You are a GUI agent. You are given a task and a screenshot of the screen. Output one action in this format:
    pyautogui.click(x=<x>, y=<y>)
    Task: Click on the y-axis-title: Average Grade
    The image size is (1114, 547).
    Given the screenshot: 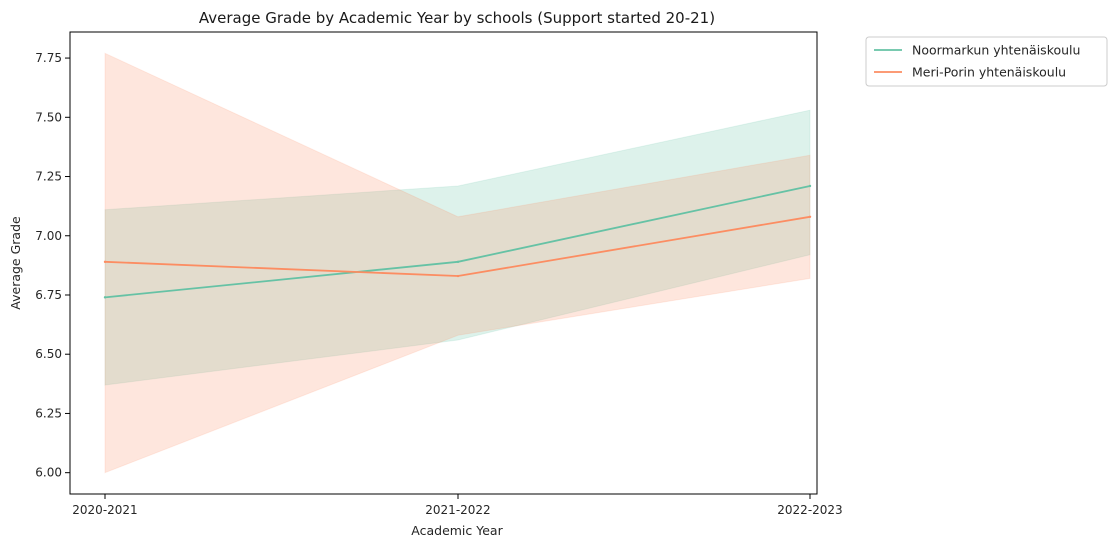 What is the action you would take?
    pyautogui.click(x=15, y=263)
    